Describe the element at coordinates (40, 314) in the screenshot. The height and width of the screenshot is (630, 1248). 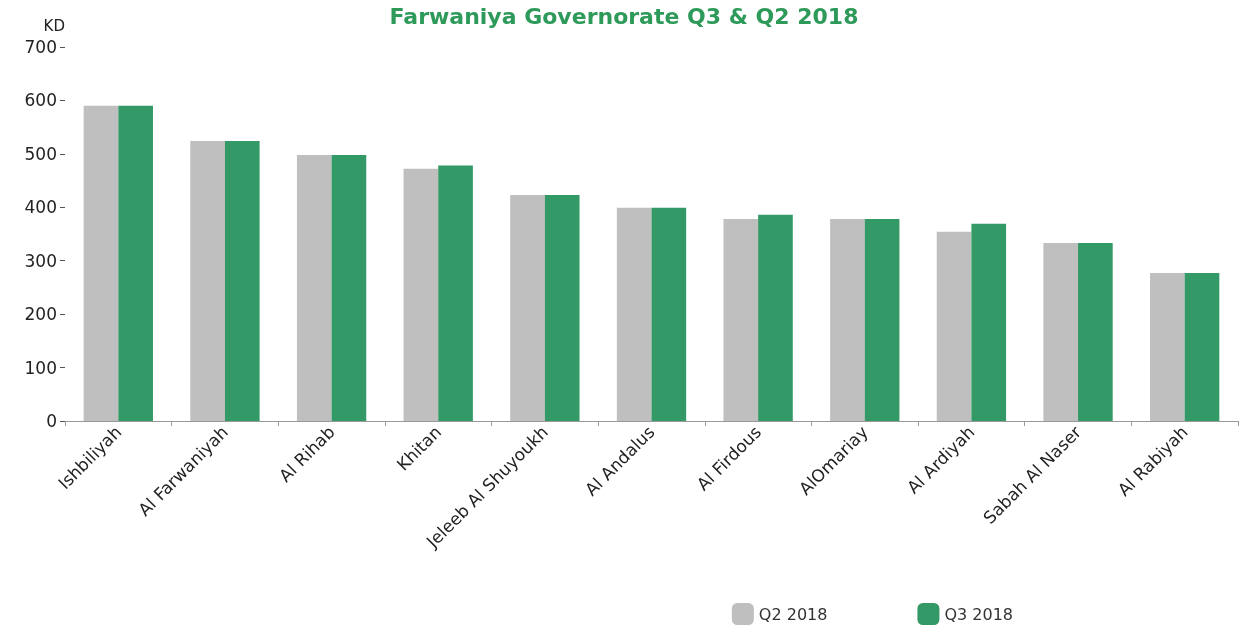
I see `y-tick-label: 200` at that location.